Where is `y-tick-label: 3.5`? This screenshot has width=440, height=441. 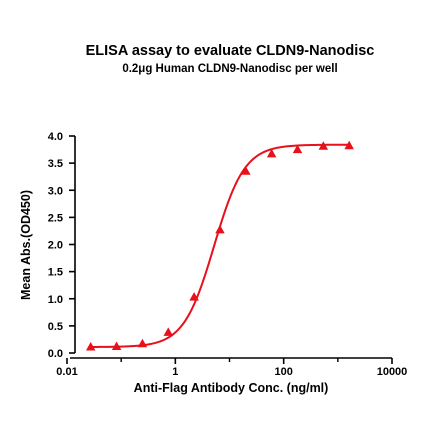
y-tick-label: 3.5 is located at coordinates (55, 164).